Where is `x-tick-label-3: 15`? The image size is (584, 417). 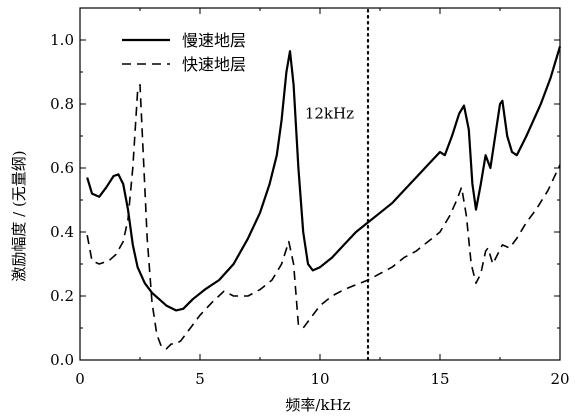 x-tick-label-3: 15 is located at coordinates (439, 379).